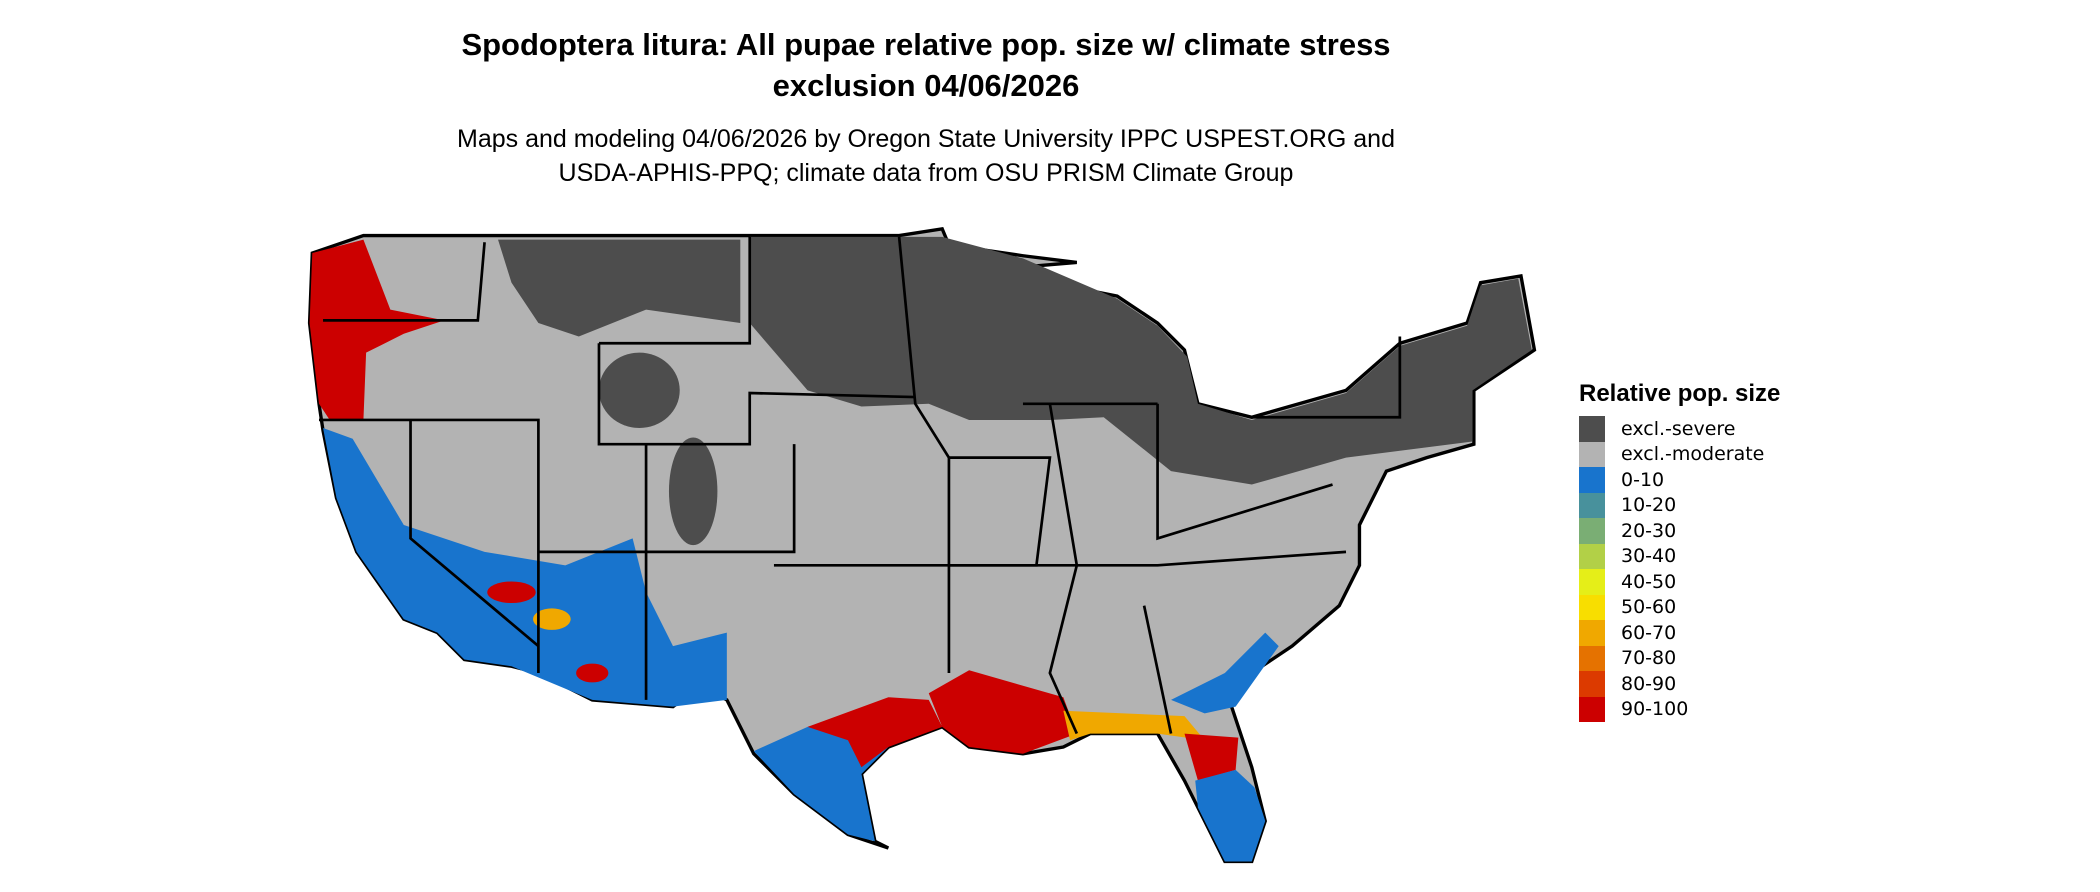  I want to click on legend-item: 60-70, so click(1679, 633).